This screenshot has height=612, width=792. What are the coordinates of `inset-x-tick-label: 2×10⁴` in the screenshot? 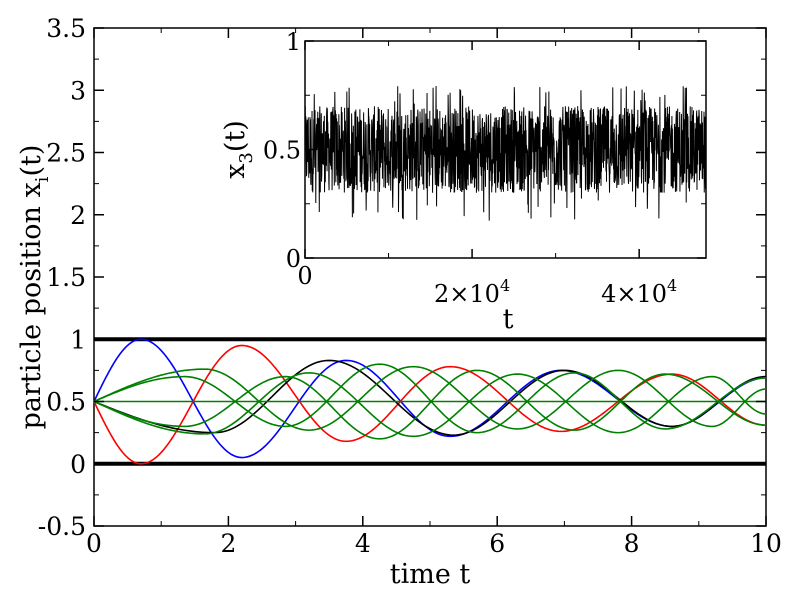 It's located at (472, 292).